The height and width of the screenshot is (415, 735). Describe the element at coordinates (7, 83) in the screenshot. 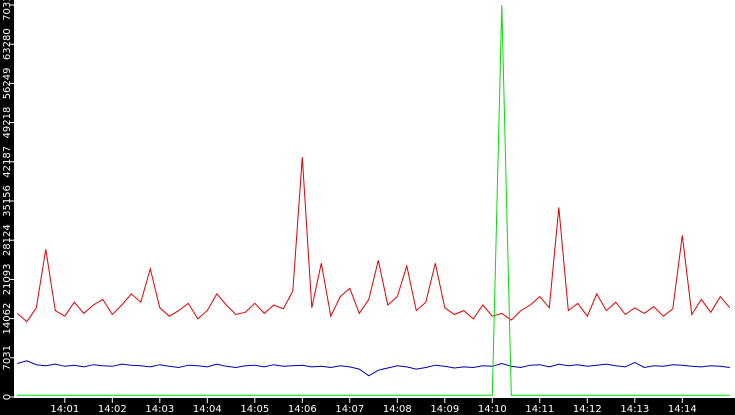

I see `y-tick-label: 56249` at that location.